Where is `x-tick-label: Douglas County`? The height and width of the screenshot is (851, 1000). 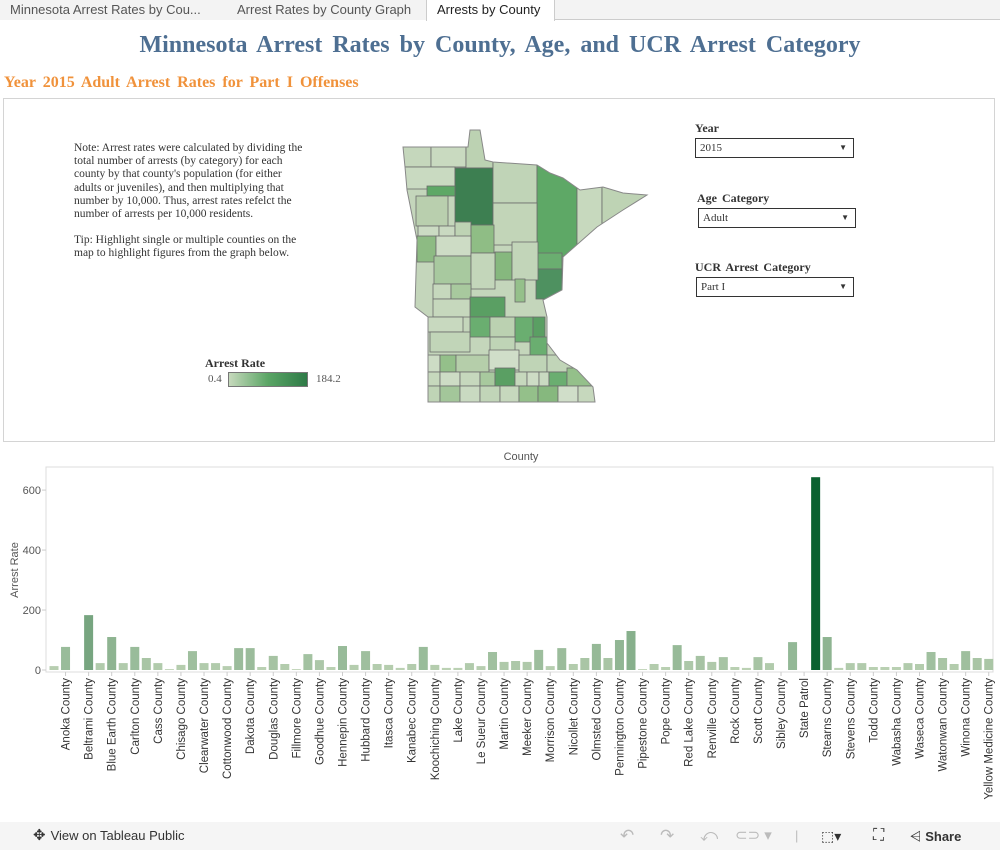
x-tick-label: Douglas County is located at coordinates (274, 719).